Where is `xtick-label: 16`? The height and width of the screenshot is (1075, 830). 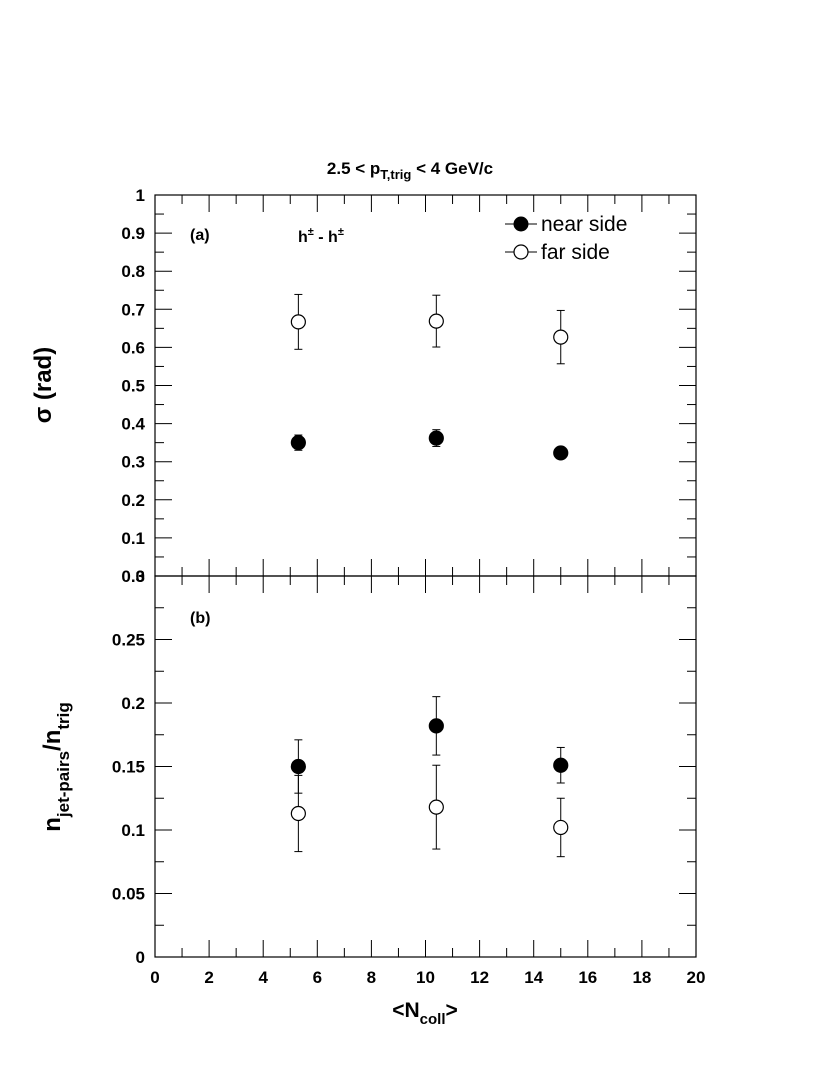
xtick-label: 16 is located at coordinates (587, 977).